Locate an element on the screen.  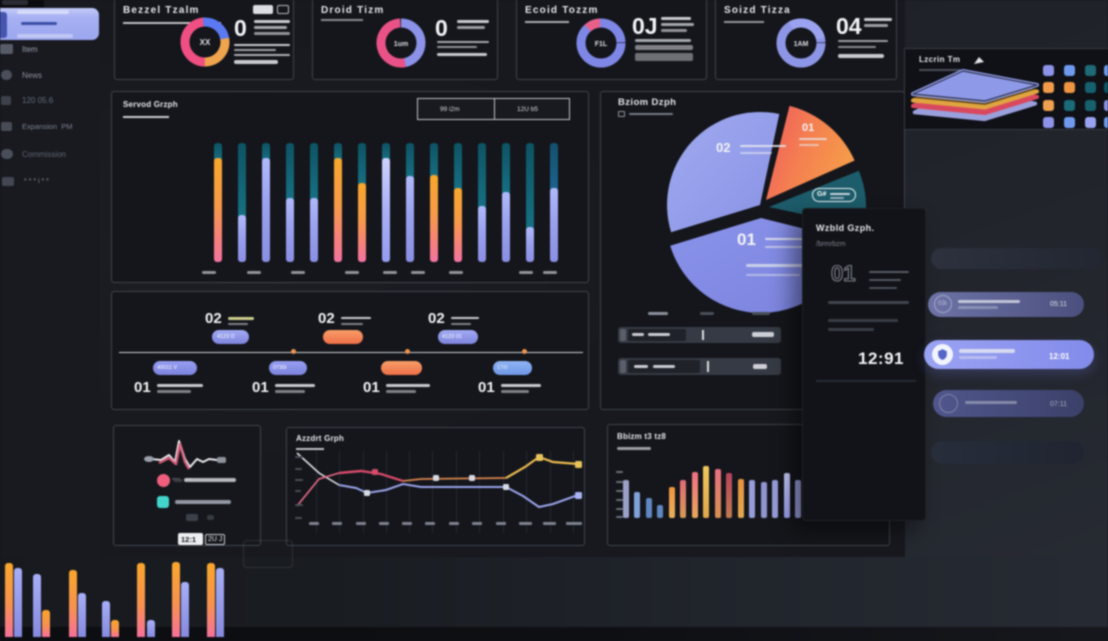
svg-text: 1um is located at coordinates (401, 44).